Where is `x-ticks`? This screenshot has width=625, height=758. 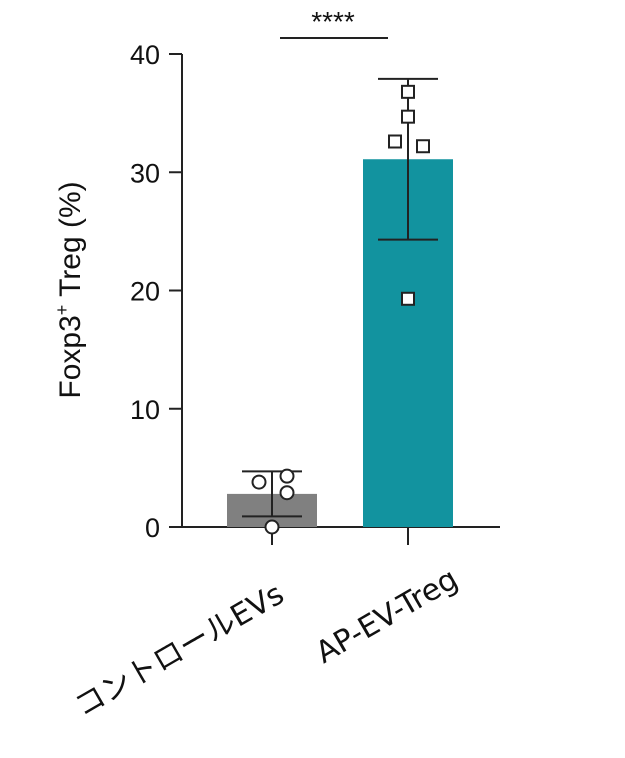
x-ticks is located at coordinates (340, 536).